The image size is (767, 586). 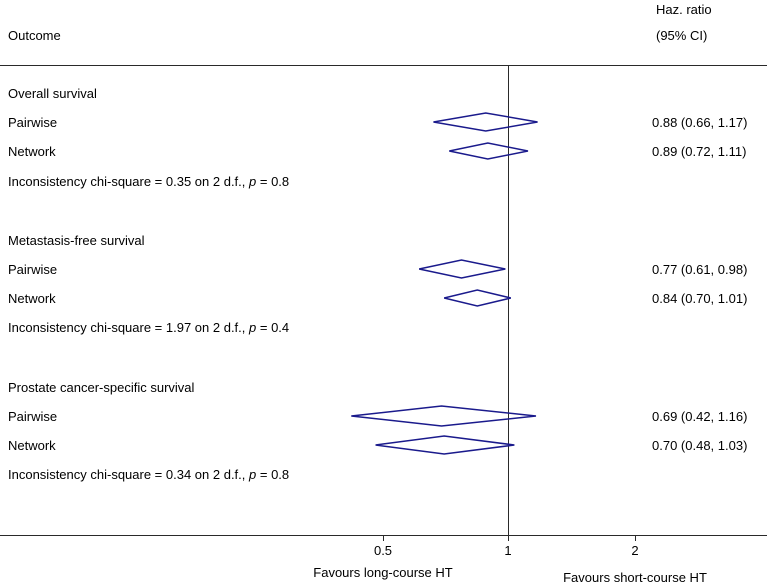 What do you see at coordinates (445, 445) in the screenshot?
I see `diamond-prostate-cancer-specific-survival-network` at bounding box center [445, 445].